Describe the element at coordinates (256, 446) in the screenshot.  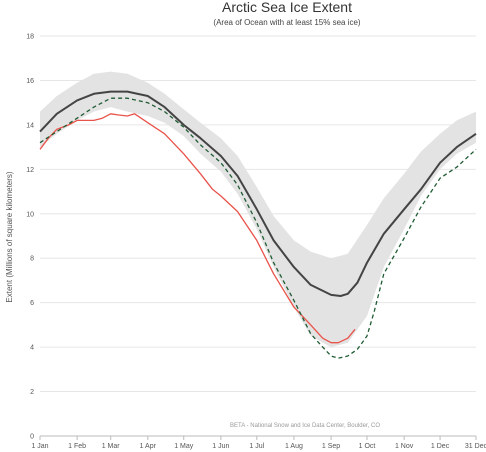
I see `x-tick-label: 1 Jul` at that location.